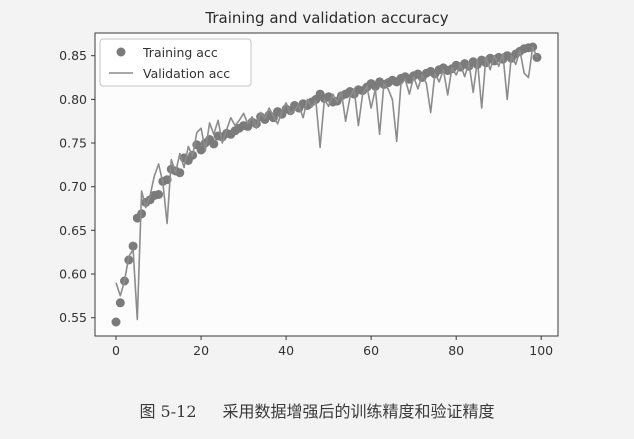 Image resolution: width=634 pixels, height=439 pixels. What do you see at coordinates (286, 350) in the screenshot?
I see `x-tick-label: 40` at bounding box center [286, 350].